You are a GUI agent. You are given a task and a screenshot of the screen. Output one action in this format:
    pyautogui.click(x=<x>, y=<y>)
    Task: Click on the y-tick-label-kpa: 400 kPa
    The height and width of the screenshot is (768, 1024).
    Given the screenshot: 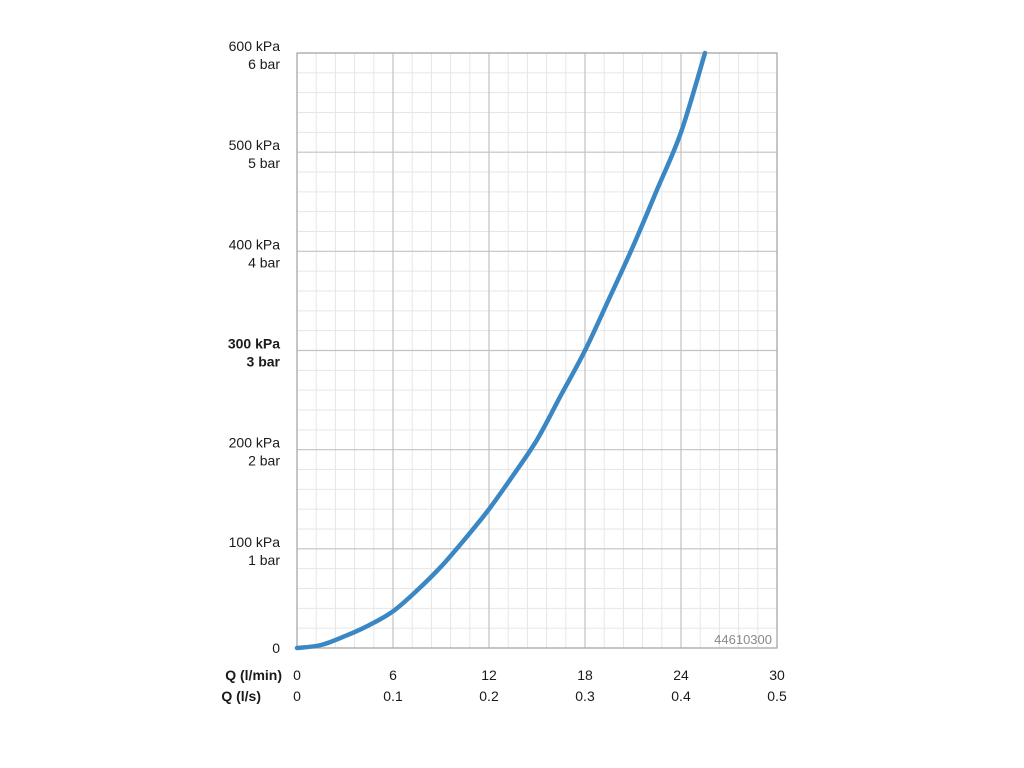 What is the action you would take?
    pyautogui.click(x=255, y=244)
    